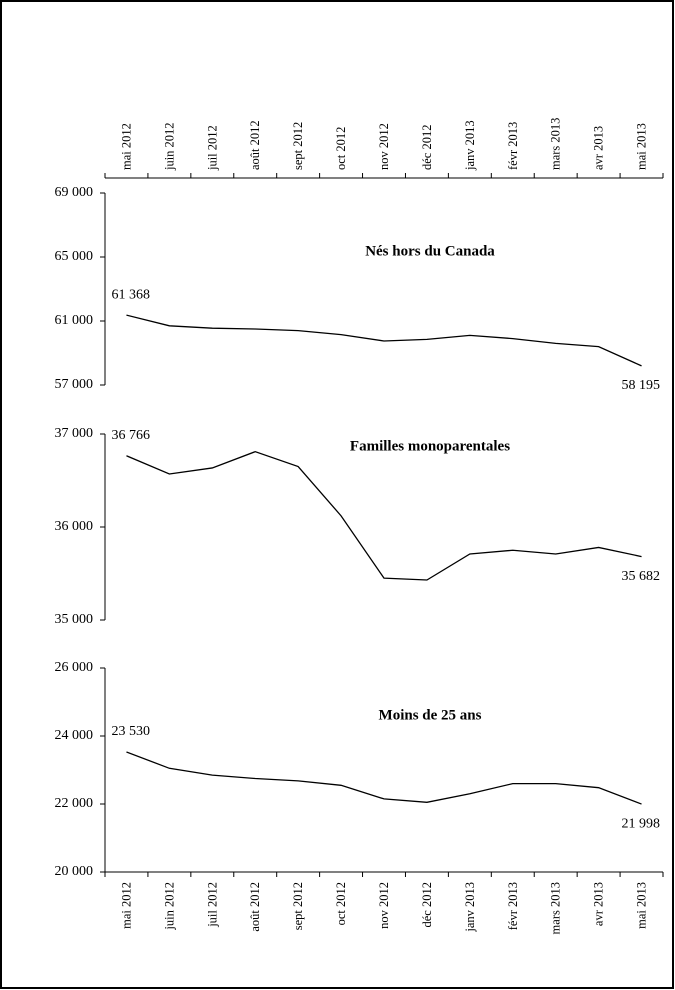 This screenshot has height=990, width=675. I want to click on y-tick-label: 24 000, so click(74, 735).